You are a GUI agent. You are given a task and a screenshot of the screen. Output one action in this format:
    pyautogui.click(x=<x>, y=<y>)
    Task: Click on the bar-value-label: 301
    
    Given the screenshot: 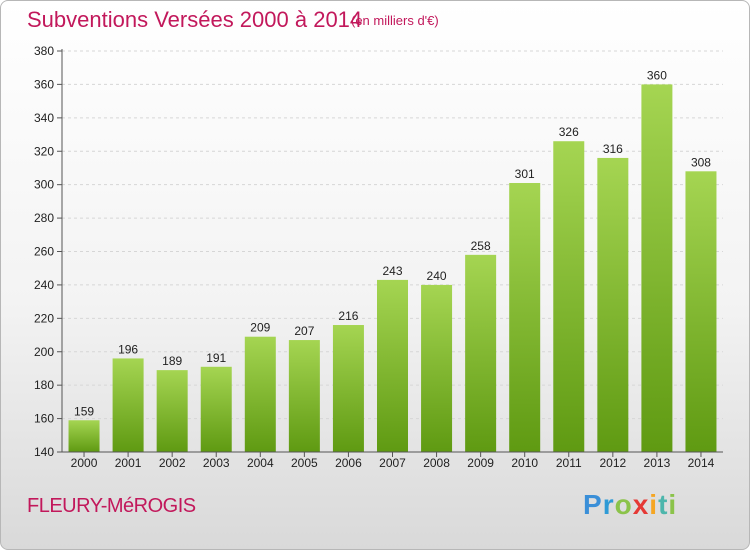 What is the action you would take?
    pyautogui.click(x=525, y=174)
    